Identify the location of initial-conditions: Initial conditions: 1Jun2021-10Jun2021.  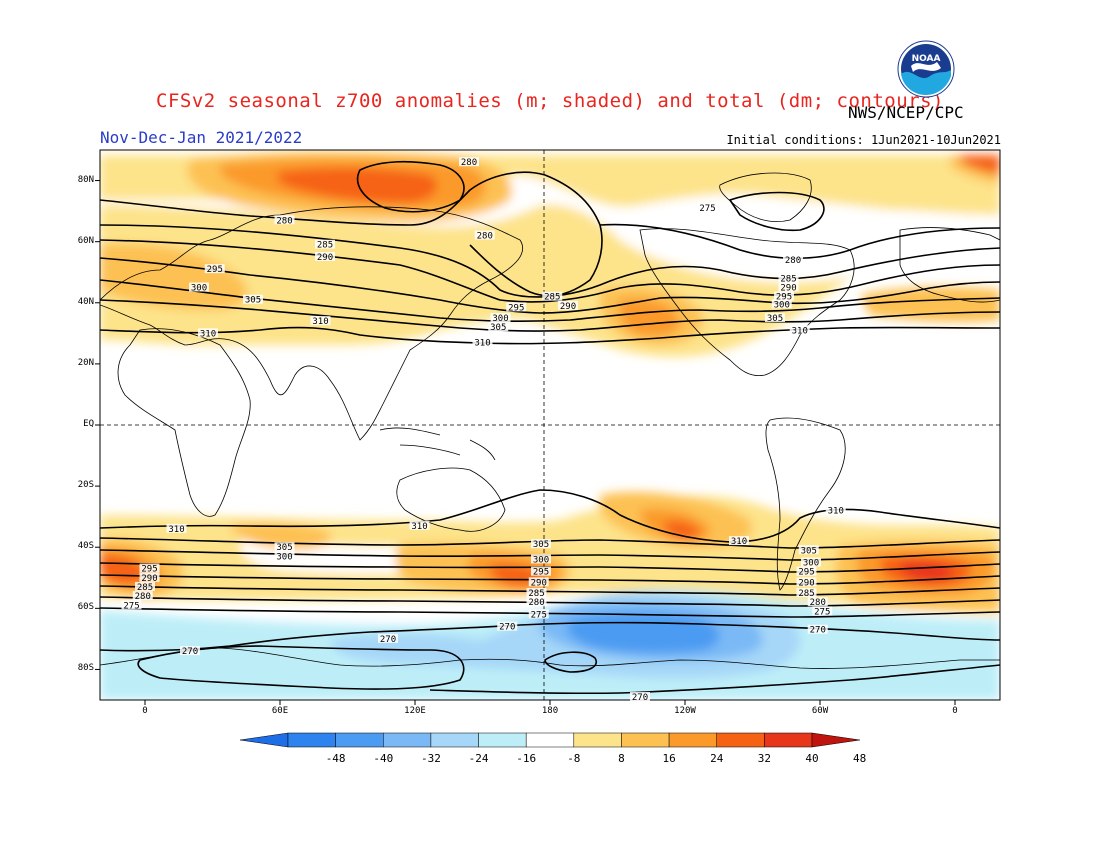
(863, 140).